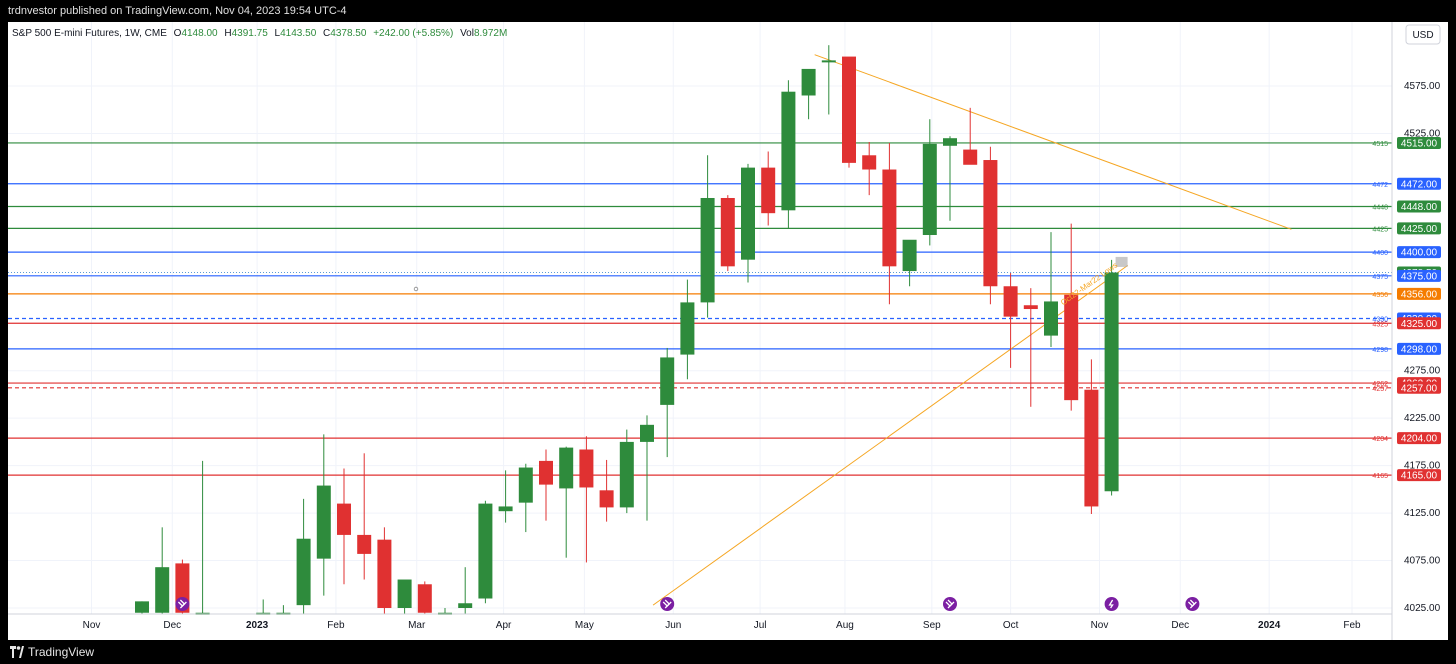 The image size is (1456, 664). What do you see at coordinates (1422, 608) in the screenshot?
I see `price-tick-label: 4025.00` at bounding box center [1422, 608].